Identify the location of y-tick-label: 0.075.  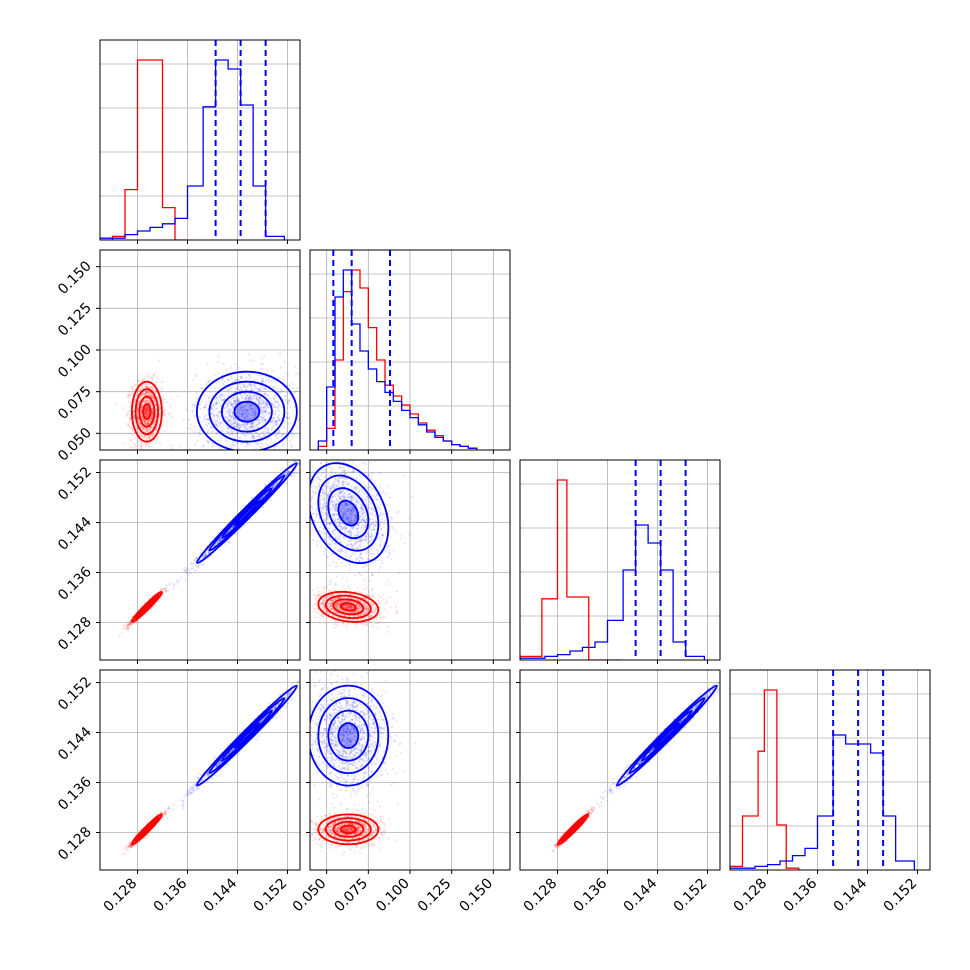
(75, 403).